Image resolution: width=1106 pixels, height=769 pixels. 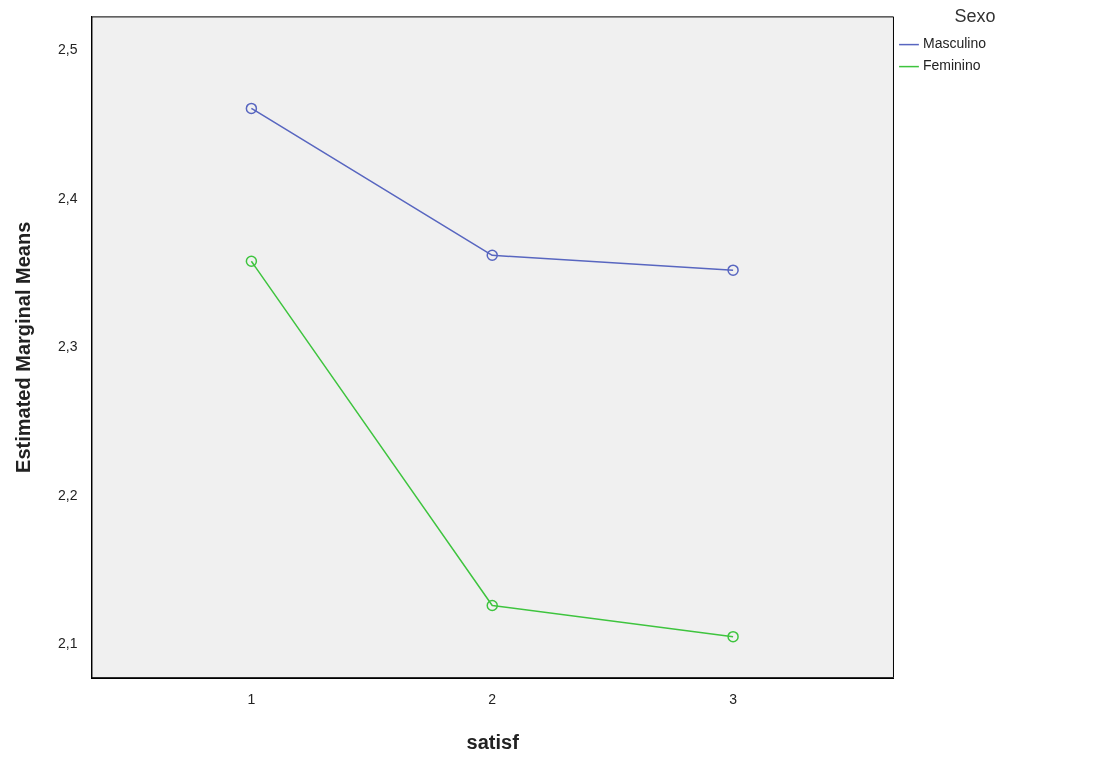 What do you see at coordinates (951, 65) in the screenshot?
I see `legend-label: Feminino` at bounding box center [951, 65].